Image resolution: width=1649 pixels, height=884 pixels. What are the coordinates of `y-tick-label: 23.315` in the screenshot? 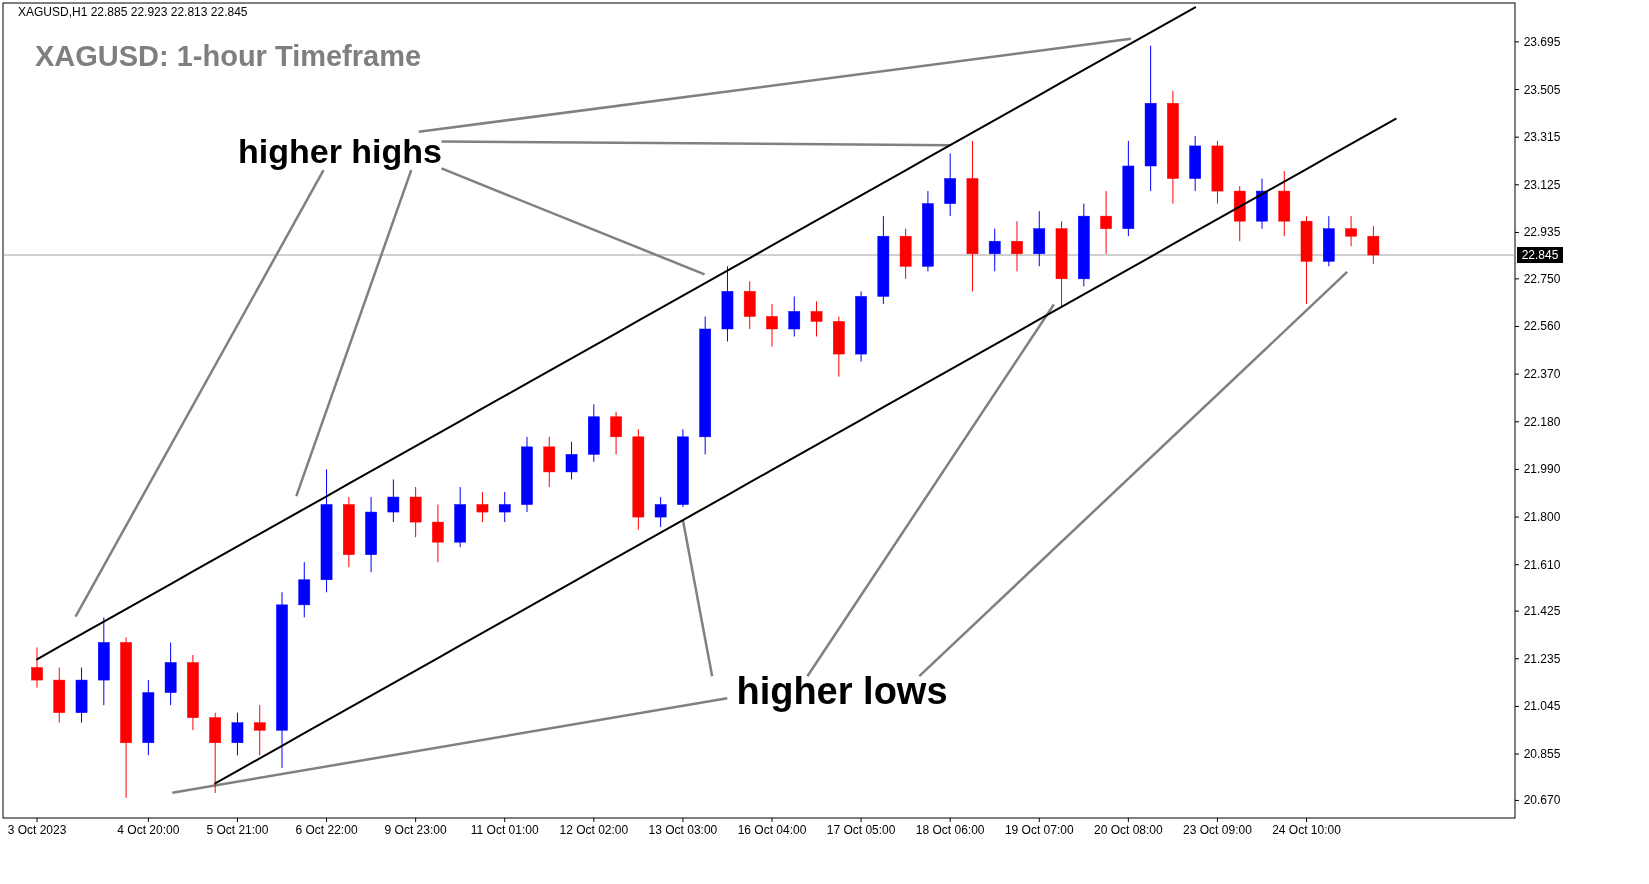 It's located at (1542, 137).